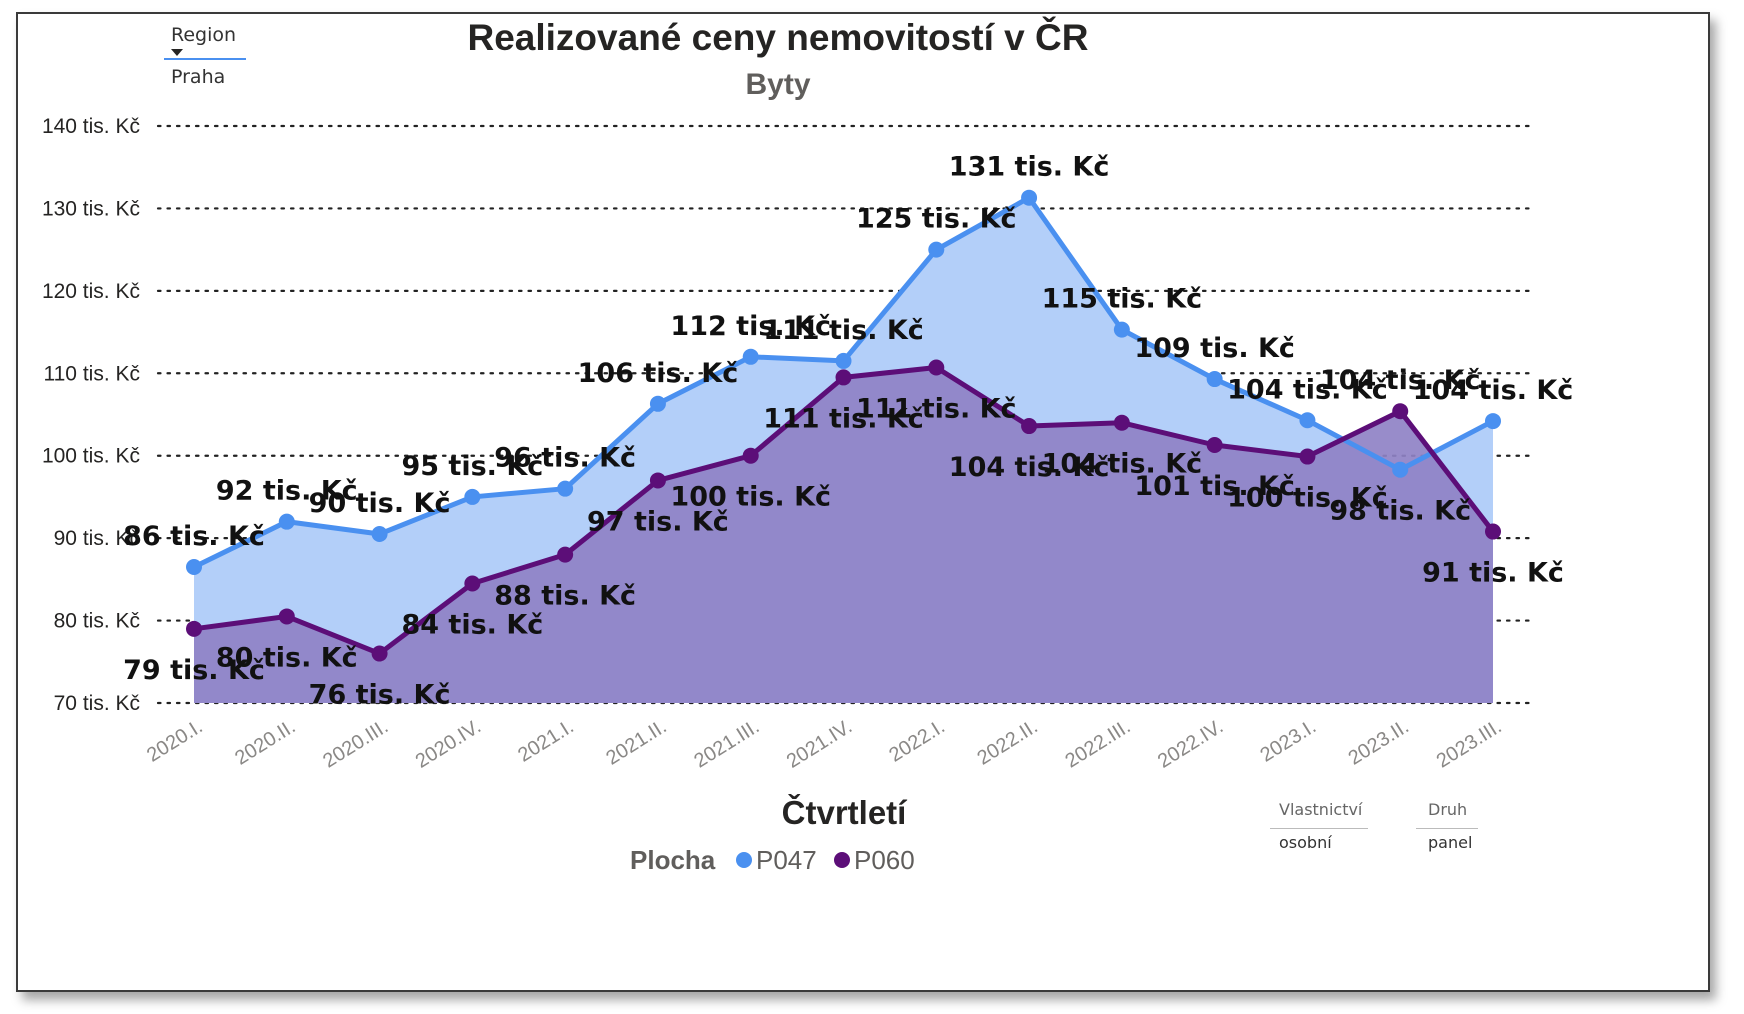 The width and height of the screenshot is (1744, 1014). I want to click on x-tick-label: 2021.I., so click(546, 741).